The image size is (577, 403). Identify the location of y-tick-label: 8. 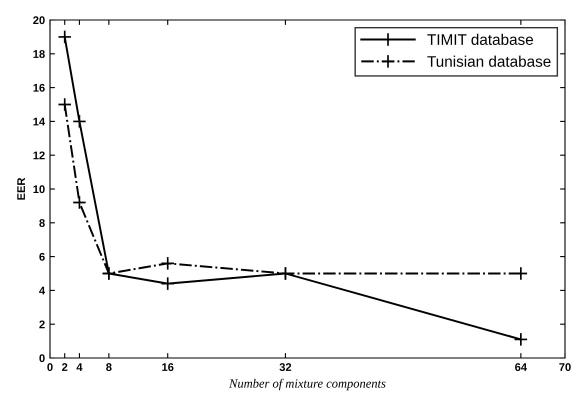
(42, 223).